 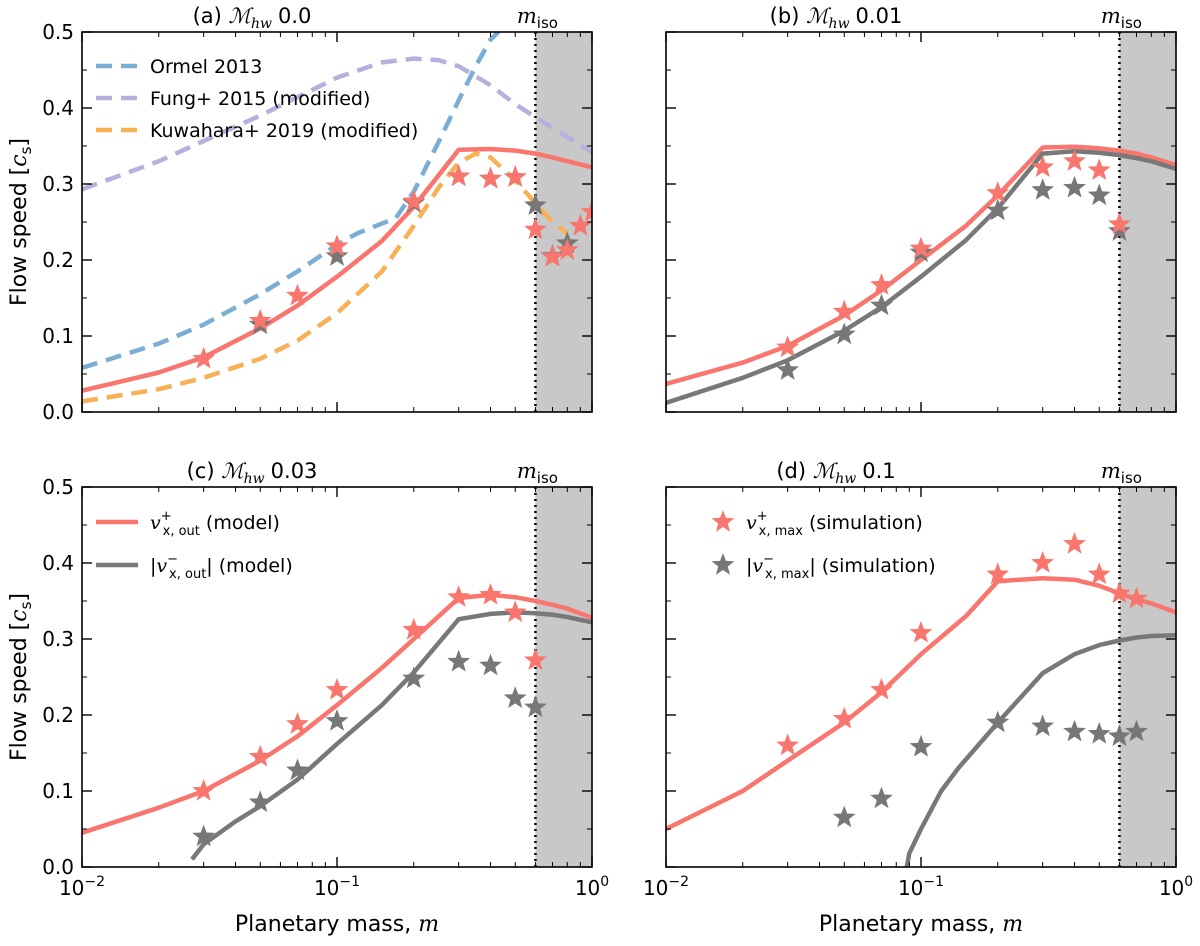 What do you see at coordinates (836, 18) in the screenshot?
I see `panel-title: (b) ℳhw 0.01` at bounding box center [836, 18].